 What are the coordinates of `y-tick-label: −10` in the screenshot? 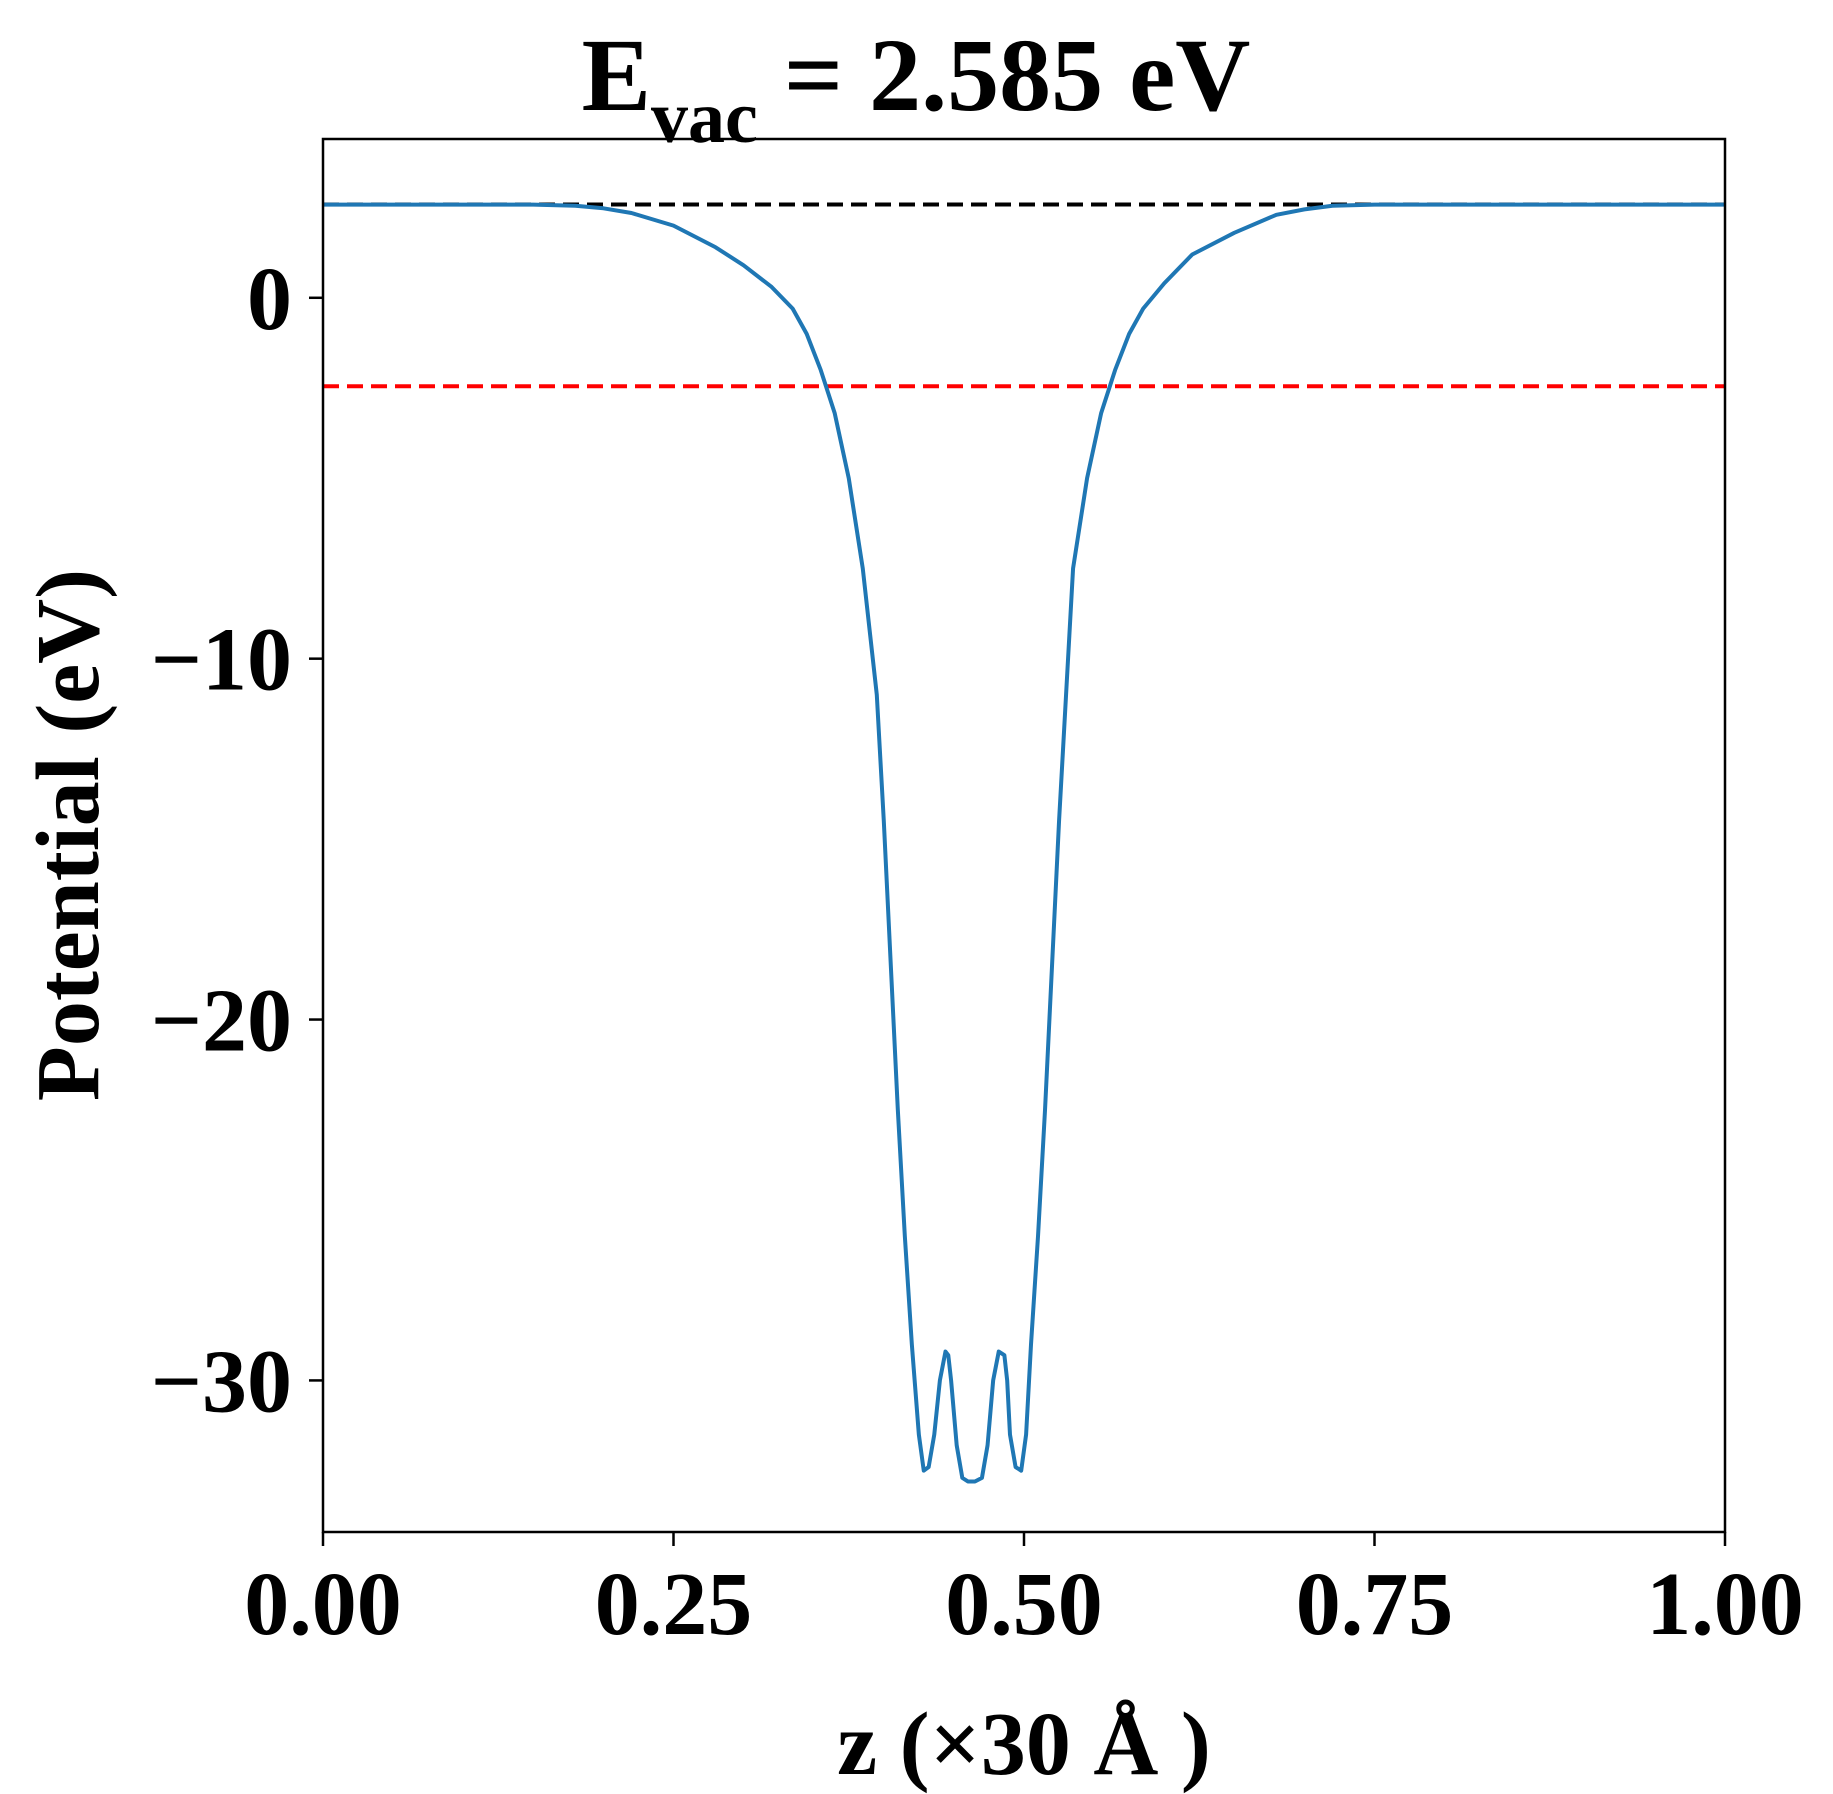 It's located at (221, 660).